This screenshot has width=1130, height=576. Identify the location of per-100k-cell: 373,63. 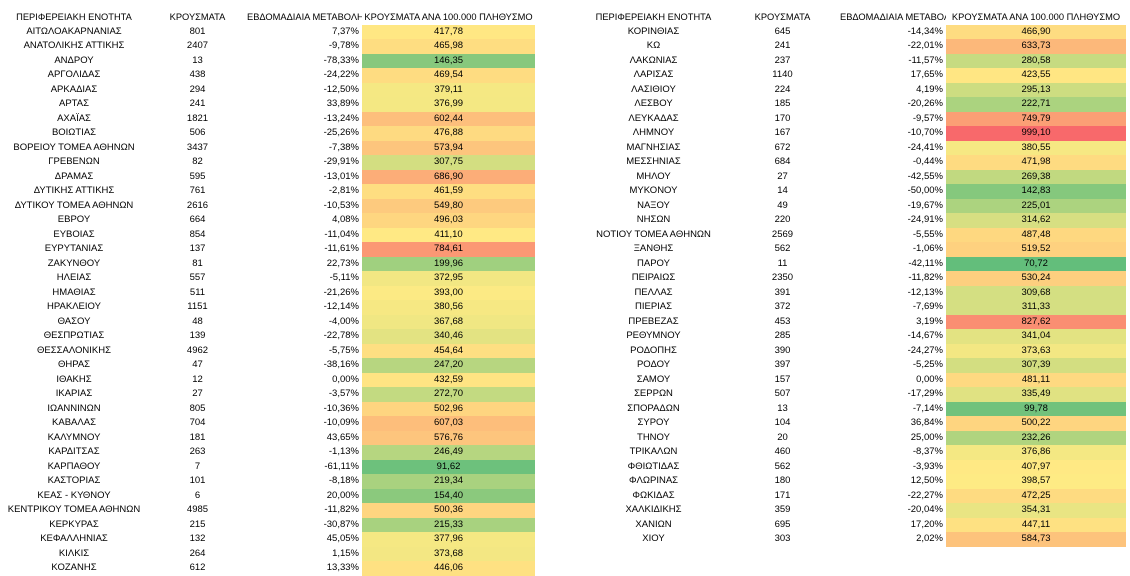
(1036, 350).